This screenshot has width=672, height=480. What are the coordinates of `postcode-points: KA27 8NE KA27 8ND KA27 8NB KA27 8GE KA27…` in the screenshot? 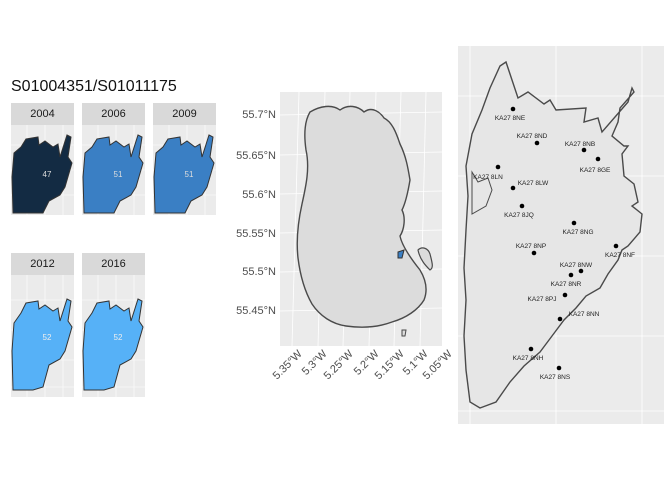 It's located at (554, 243).